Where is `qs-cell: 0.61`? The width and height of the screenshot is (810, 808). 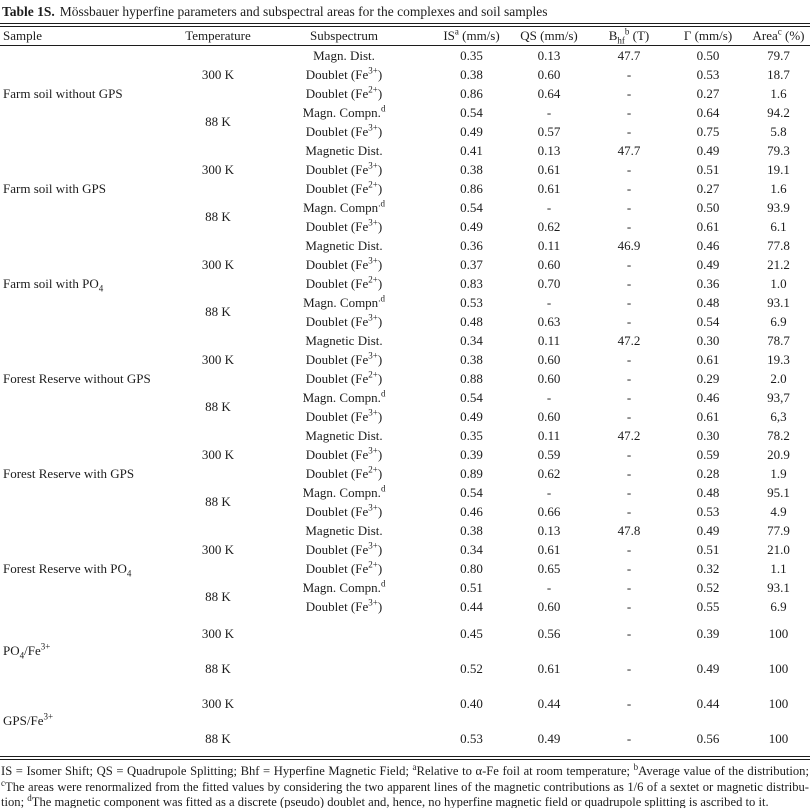
qs-cell: 0.61 is located at coordinates (549, 549).